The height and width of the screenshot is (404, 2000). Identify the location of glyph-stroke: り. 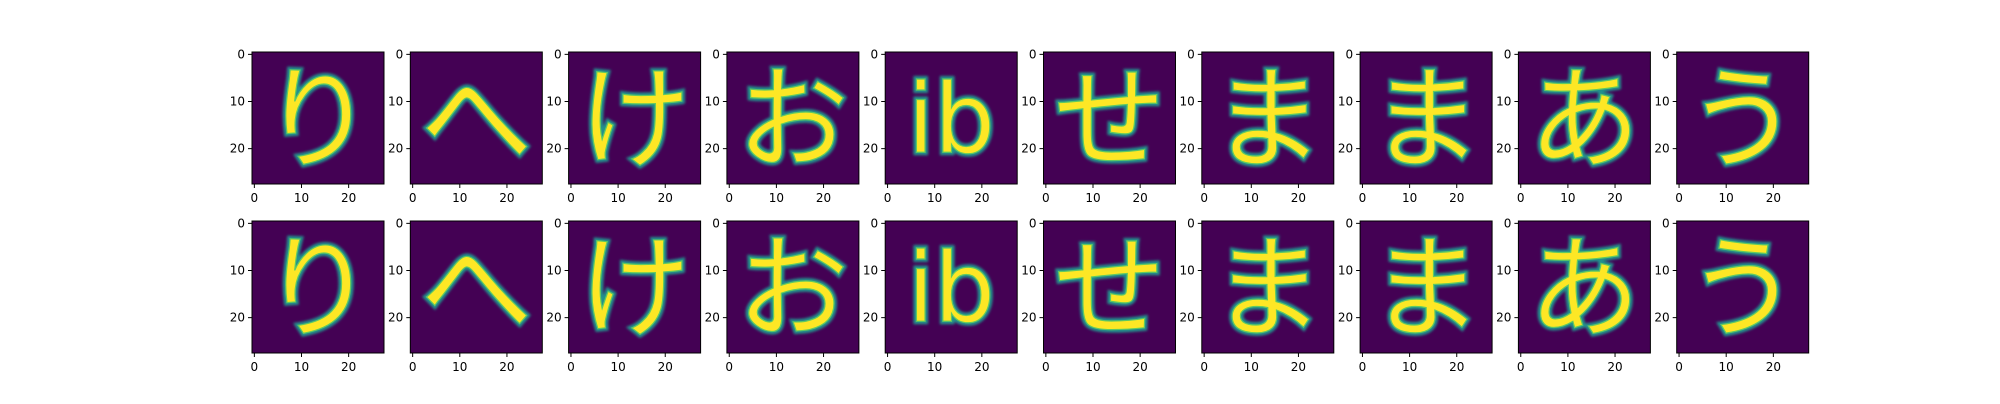
(318, 120).